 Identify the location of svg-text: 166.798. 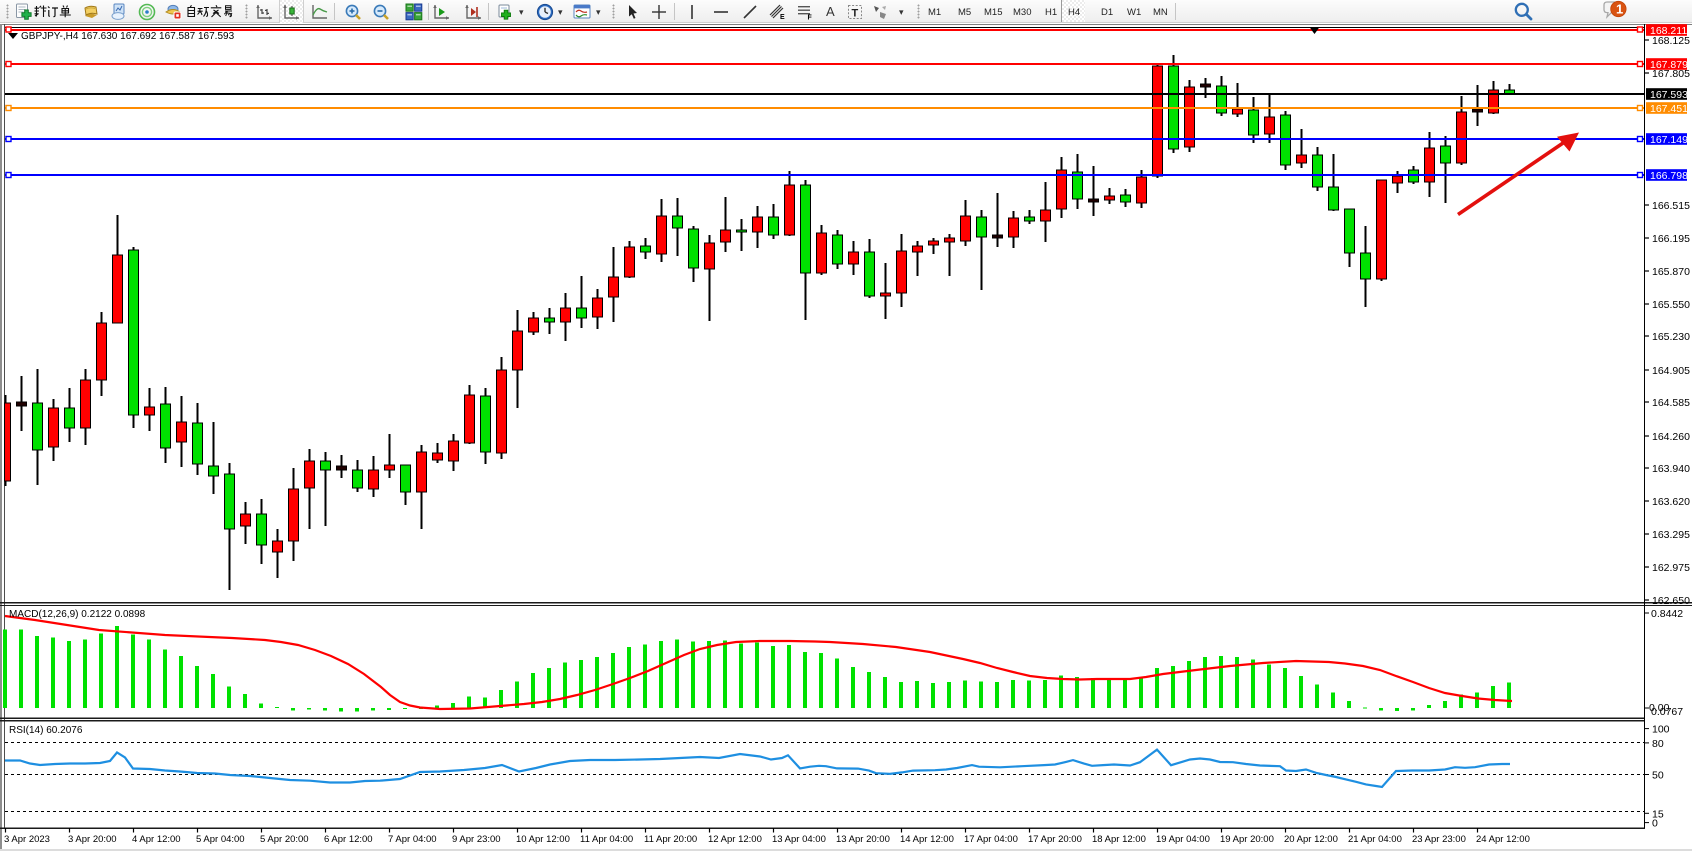
(1669, 176).